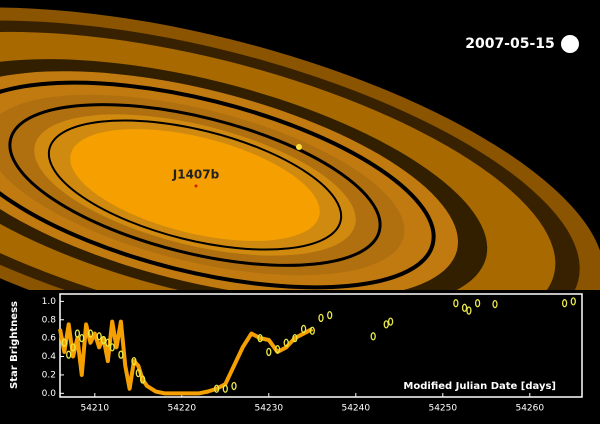 The image size is (600, 424). Describe the element at coordinates (570, 44) in the screenshot. I see `time-marker` at that location.